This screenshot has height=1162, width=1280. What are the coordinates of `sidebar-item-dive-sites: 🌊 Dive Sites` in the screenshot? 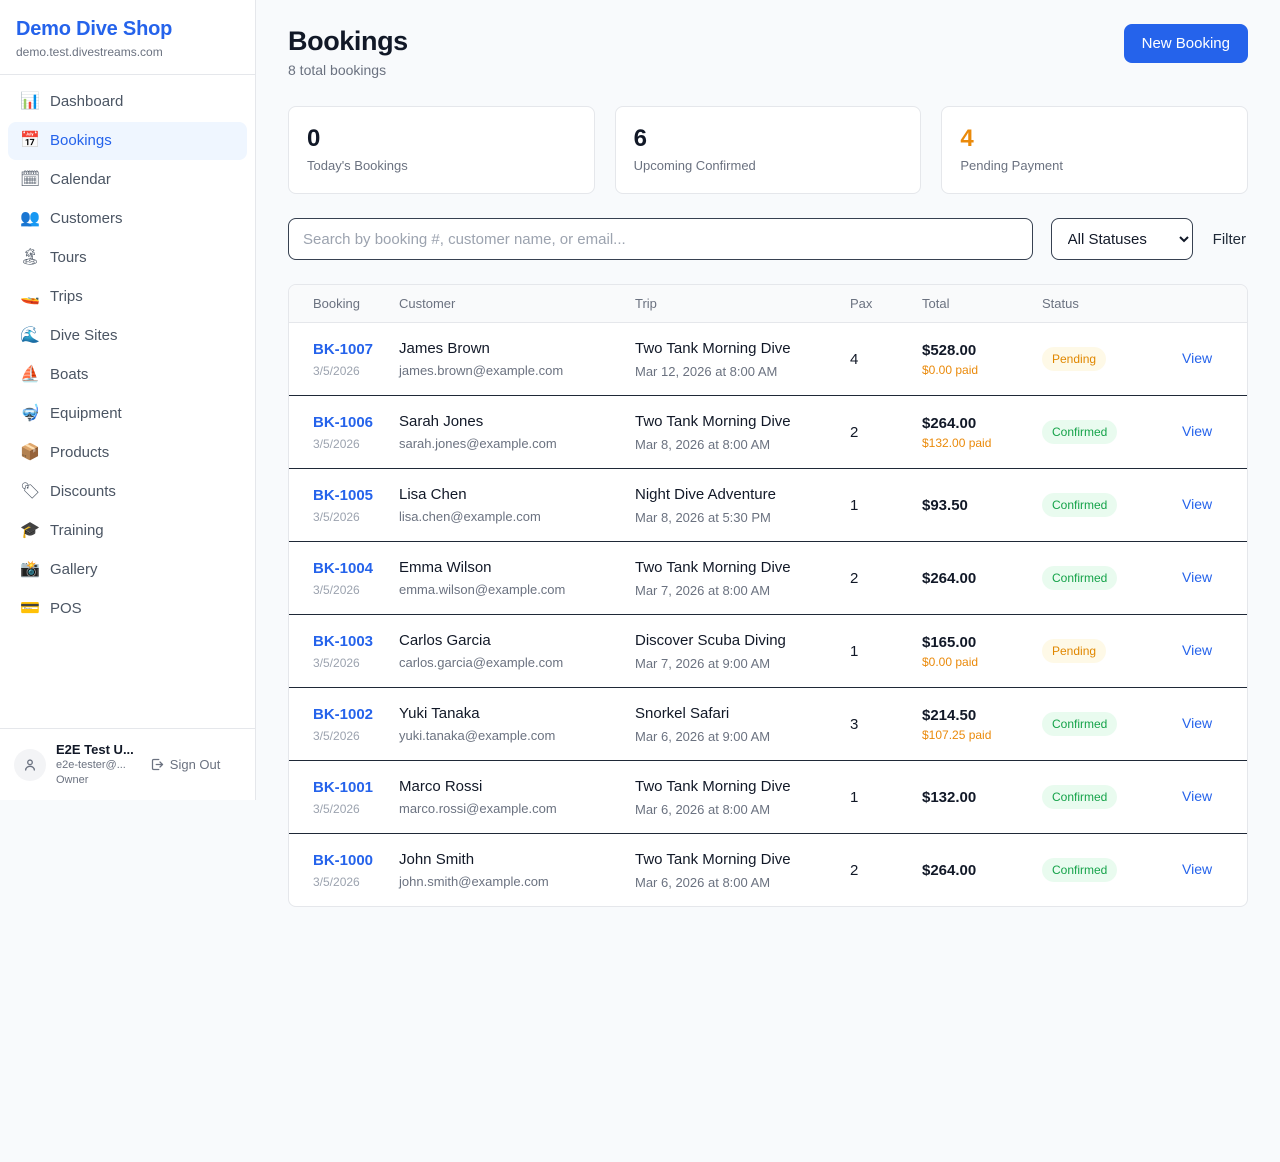 It's located at (127, 336).